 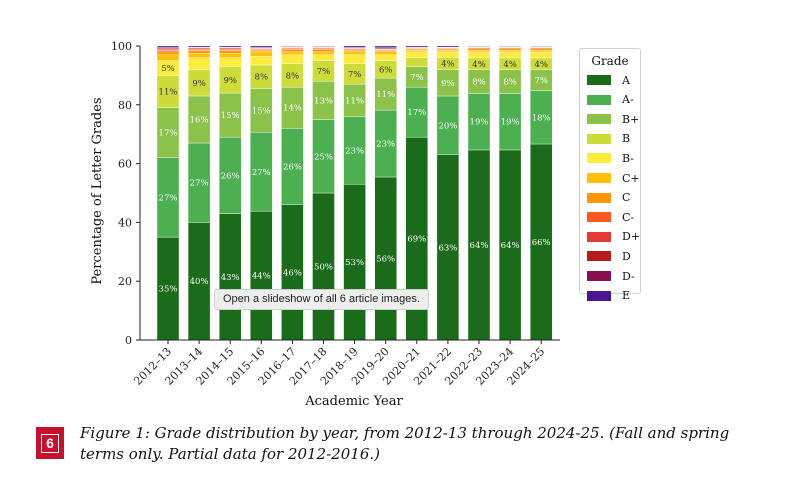 I want to click on y-axis-title: Percentage of Letter Grades, so click(x=97, y=190).